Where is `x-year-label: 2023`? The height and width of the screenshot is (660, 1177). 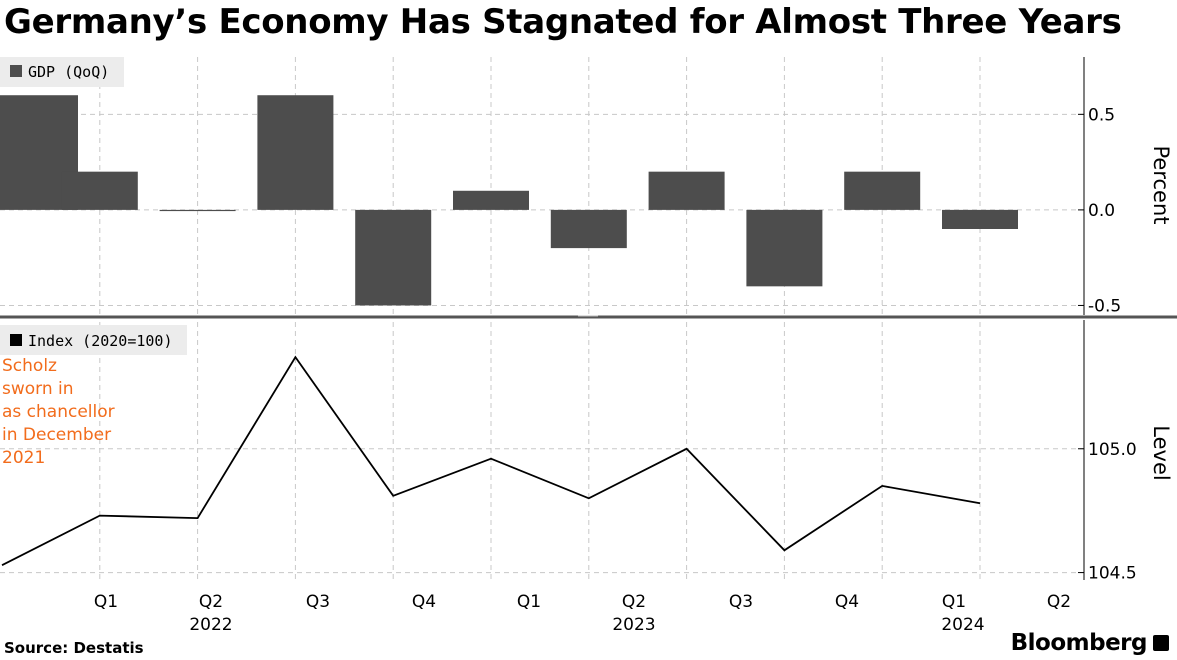
x-year-label: 2023 is located at coordinates (633, 625).